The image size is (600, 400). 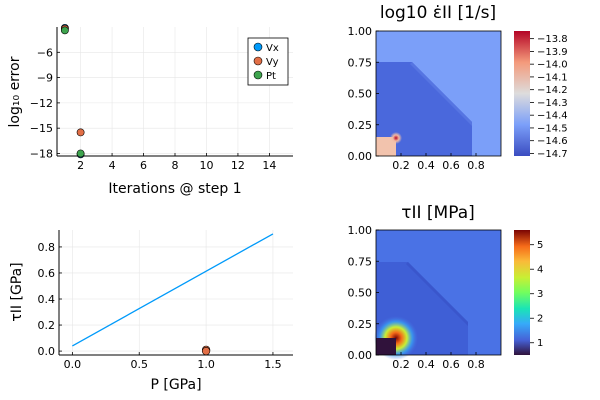 What do you see at coordinates (80, 165) in the screenshot?
I see `error-x-tick-label: 2` at bounding box center [80, 165].